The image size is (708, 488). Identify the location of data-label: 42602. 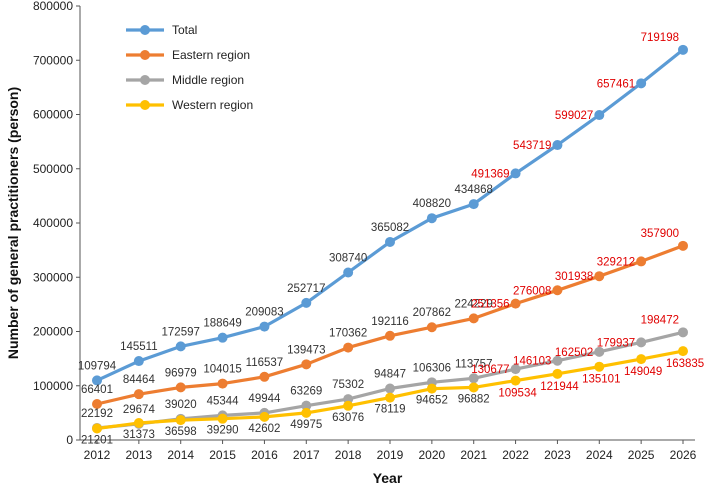
(264, 429).